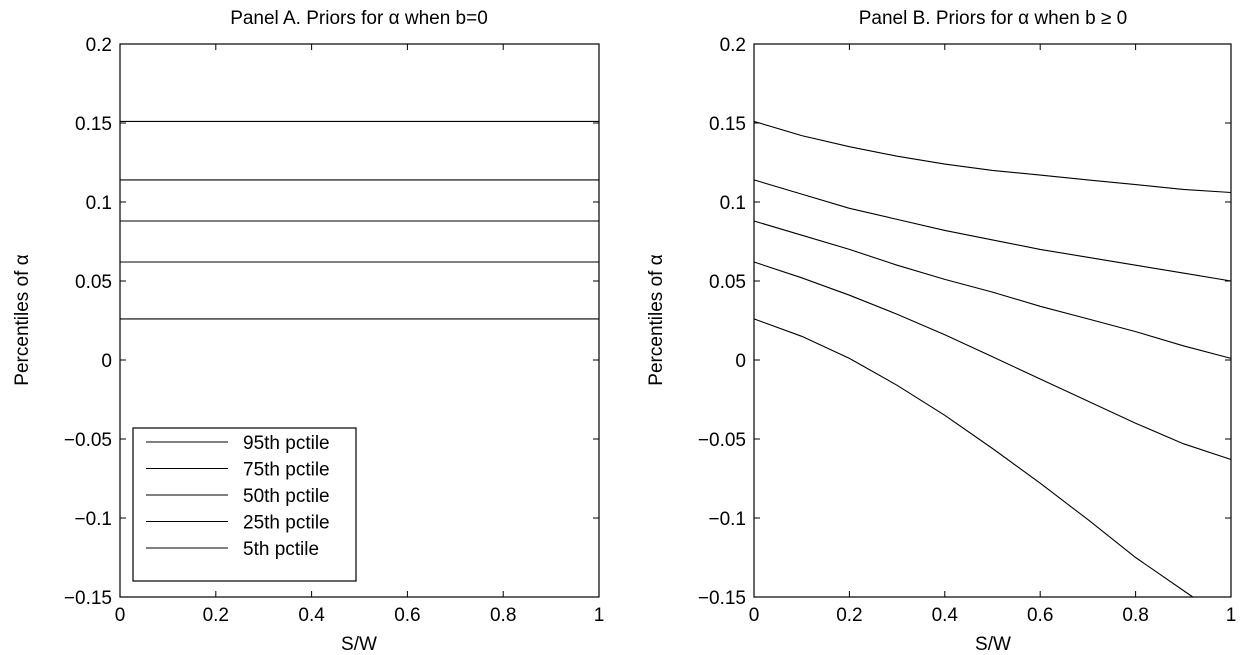 The image size is (1244, 655). Describe the element at coordinates (1040, 615) in the screenshot. I see `panel-b-xtick-label: 0.6` at that location.